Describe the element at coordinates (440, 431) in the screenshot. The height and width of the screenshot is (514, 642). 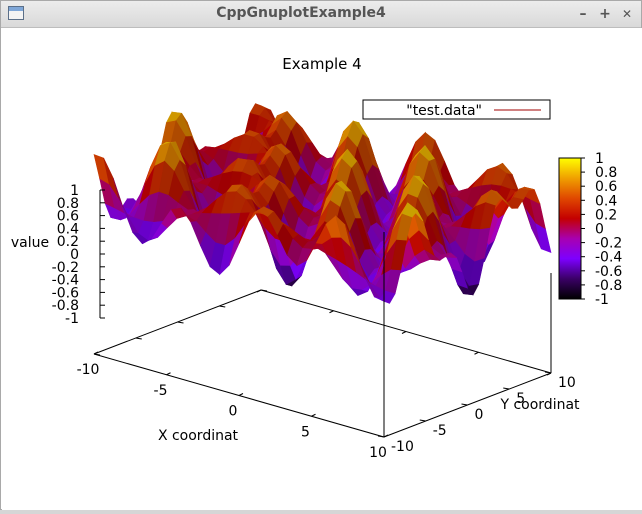
I see `y-tick-label: -5` at that location.